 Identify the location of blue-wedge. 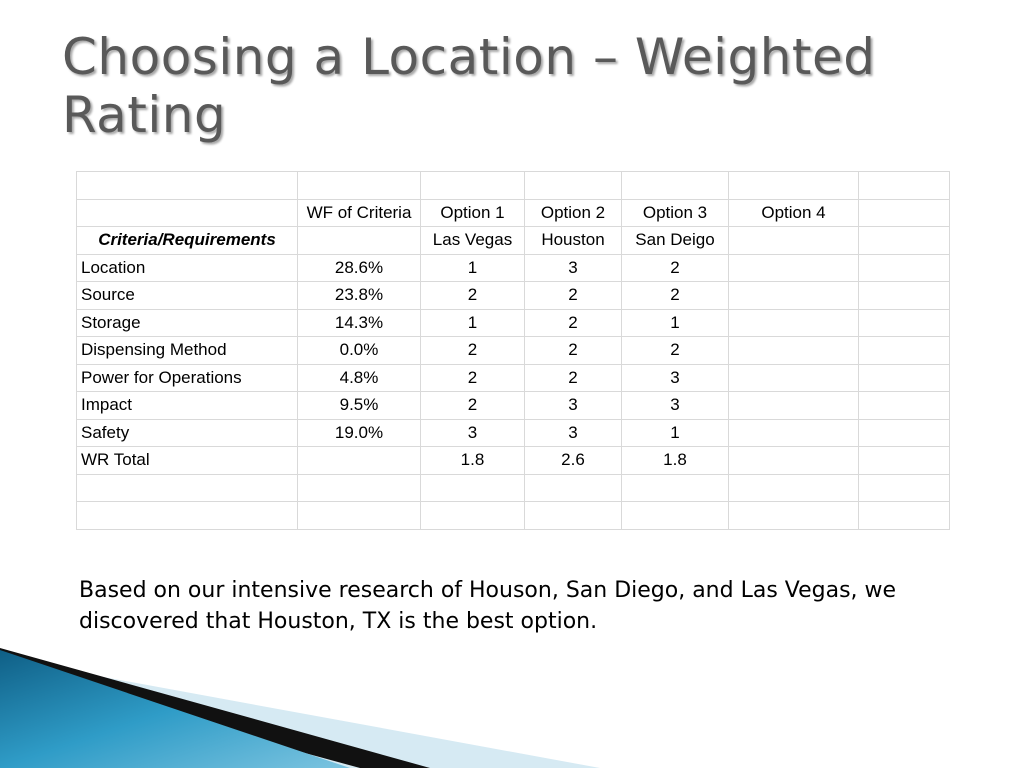
(175, 709).